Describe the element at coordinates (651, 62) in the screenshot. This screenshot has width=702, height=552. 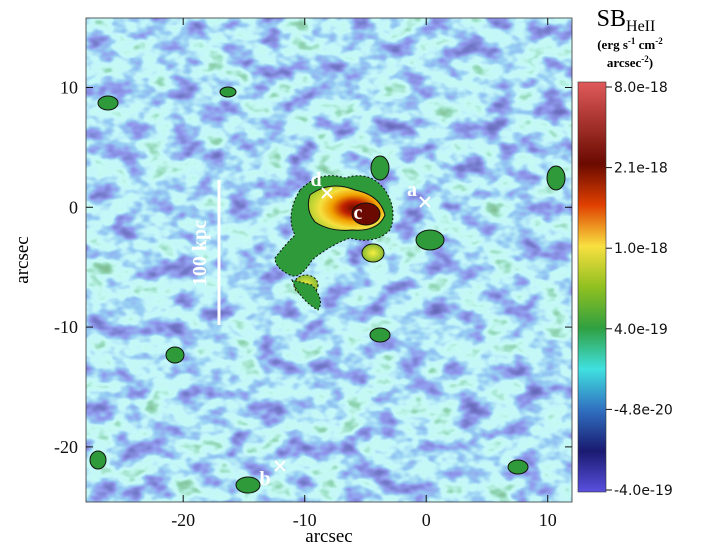
I see `unit: )` at that location.